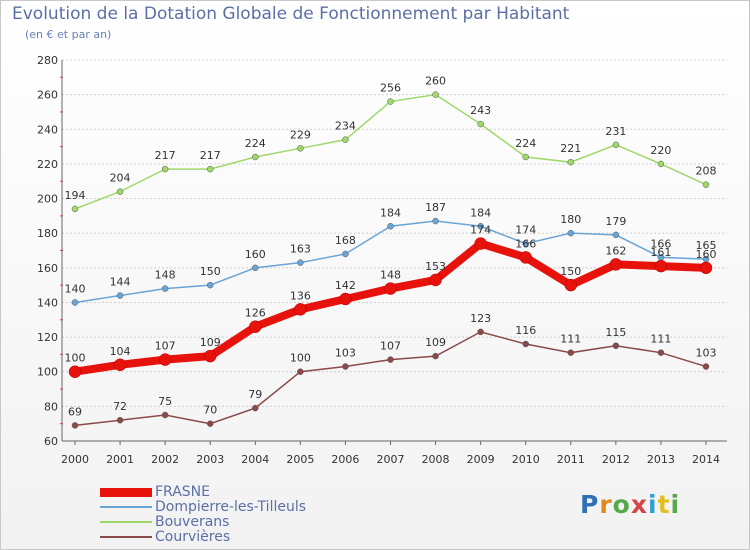  Describe the element at coordinates (165, 346) in the screenshot. I see `data-label-frasne: 107` at that location.